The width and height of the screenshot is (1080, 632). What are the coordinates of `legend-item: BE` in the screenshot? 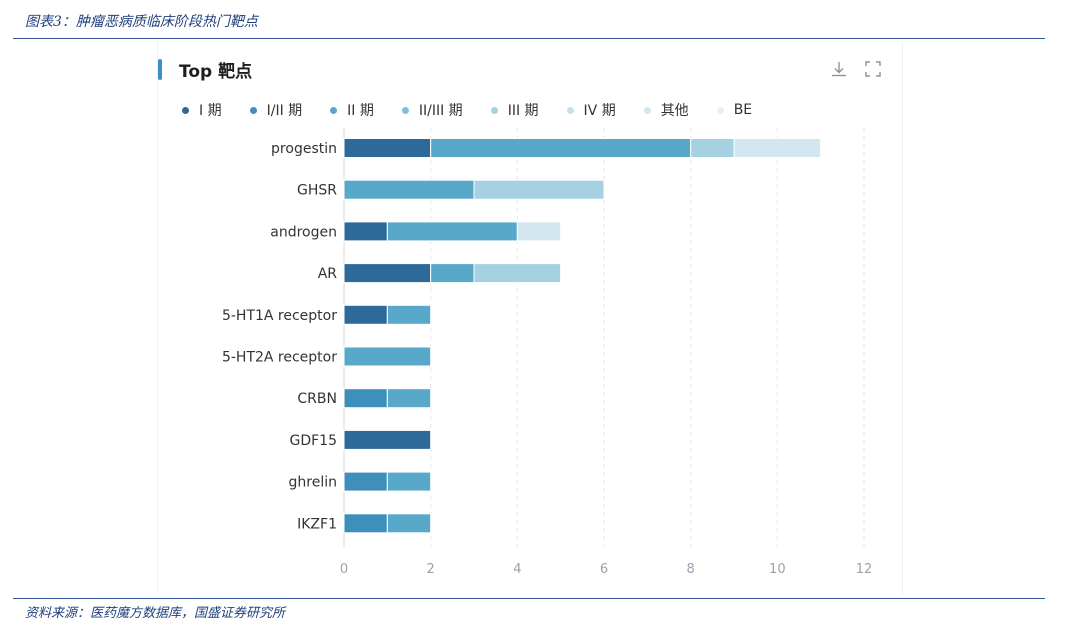 It's located at (734, 110).